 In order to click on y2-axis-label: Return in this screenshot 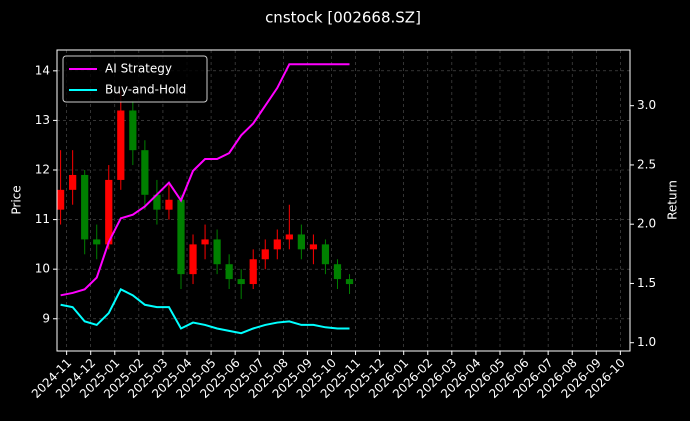, I will do `click(673, 200)`.